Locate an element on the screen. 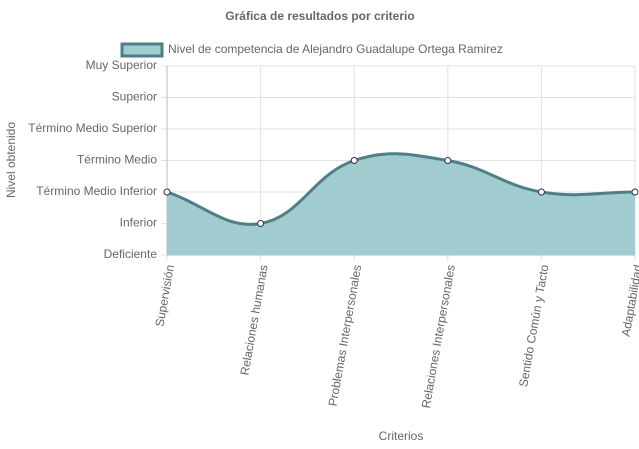 This screenshot has height=449, width=639. x-tick-label: Adaptabilidad is located at coordinates (629, 301).